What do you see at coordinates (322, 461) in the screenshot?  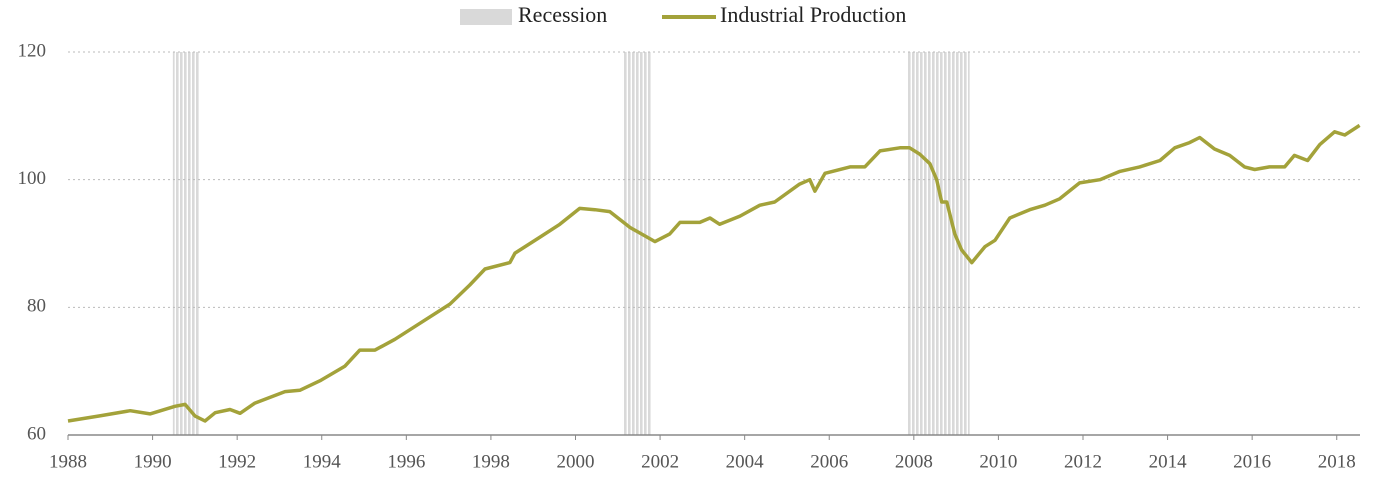 I see `x-tick-label: 1994` at bounding box center [322, 461].